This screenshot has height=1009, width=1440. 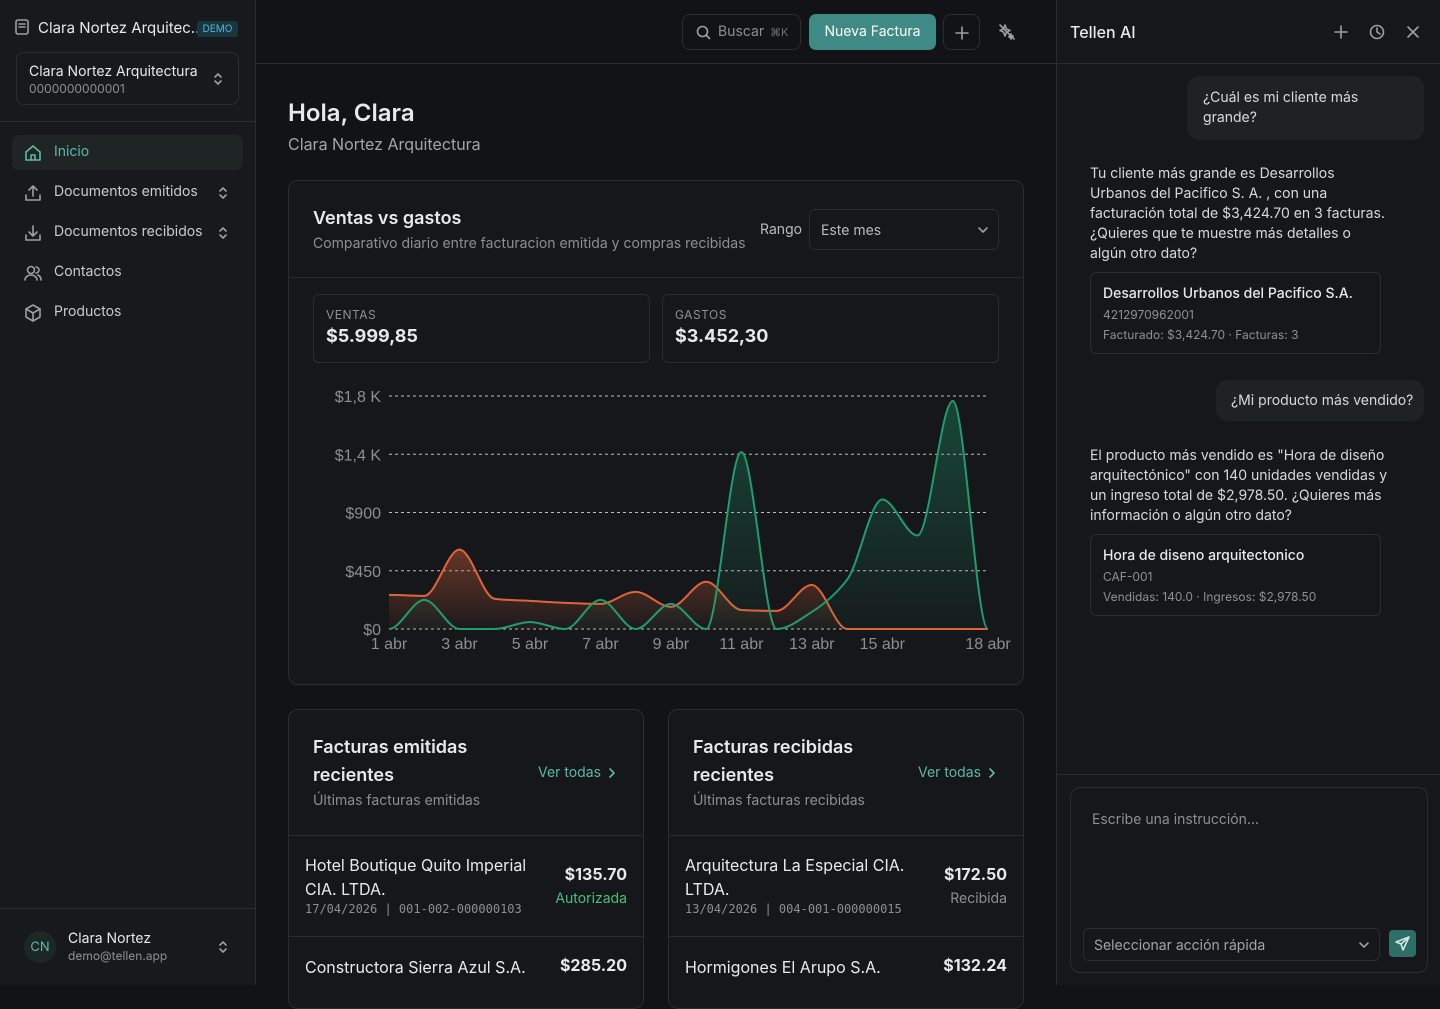 I want to click on y-tick-label: $1,4 K, so click(x=358, y=455).